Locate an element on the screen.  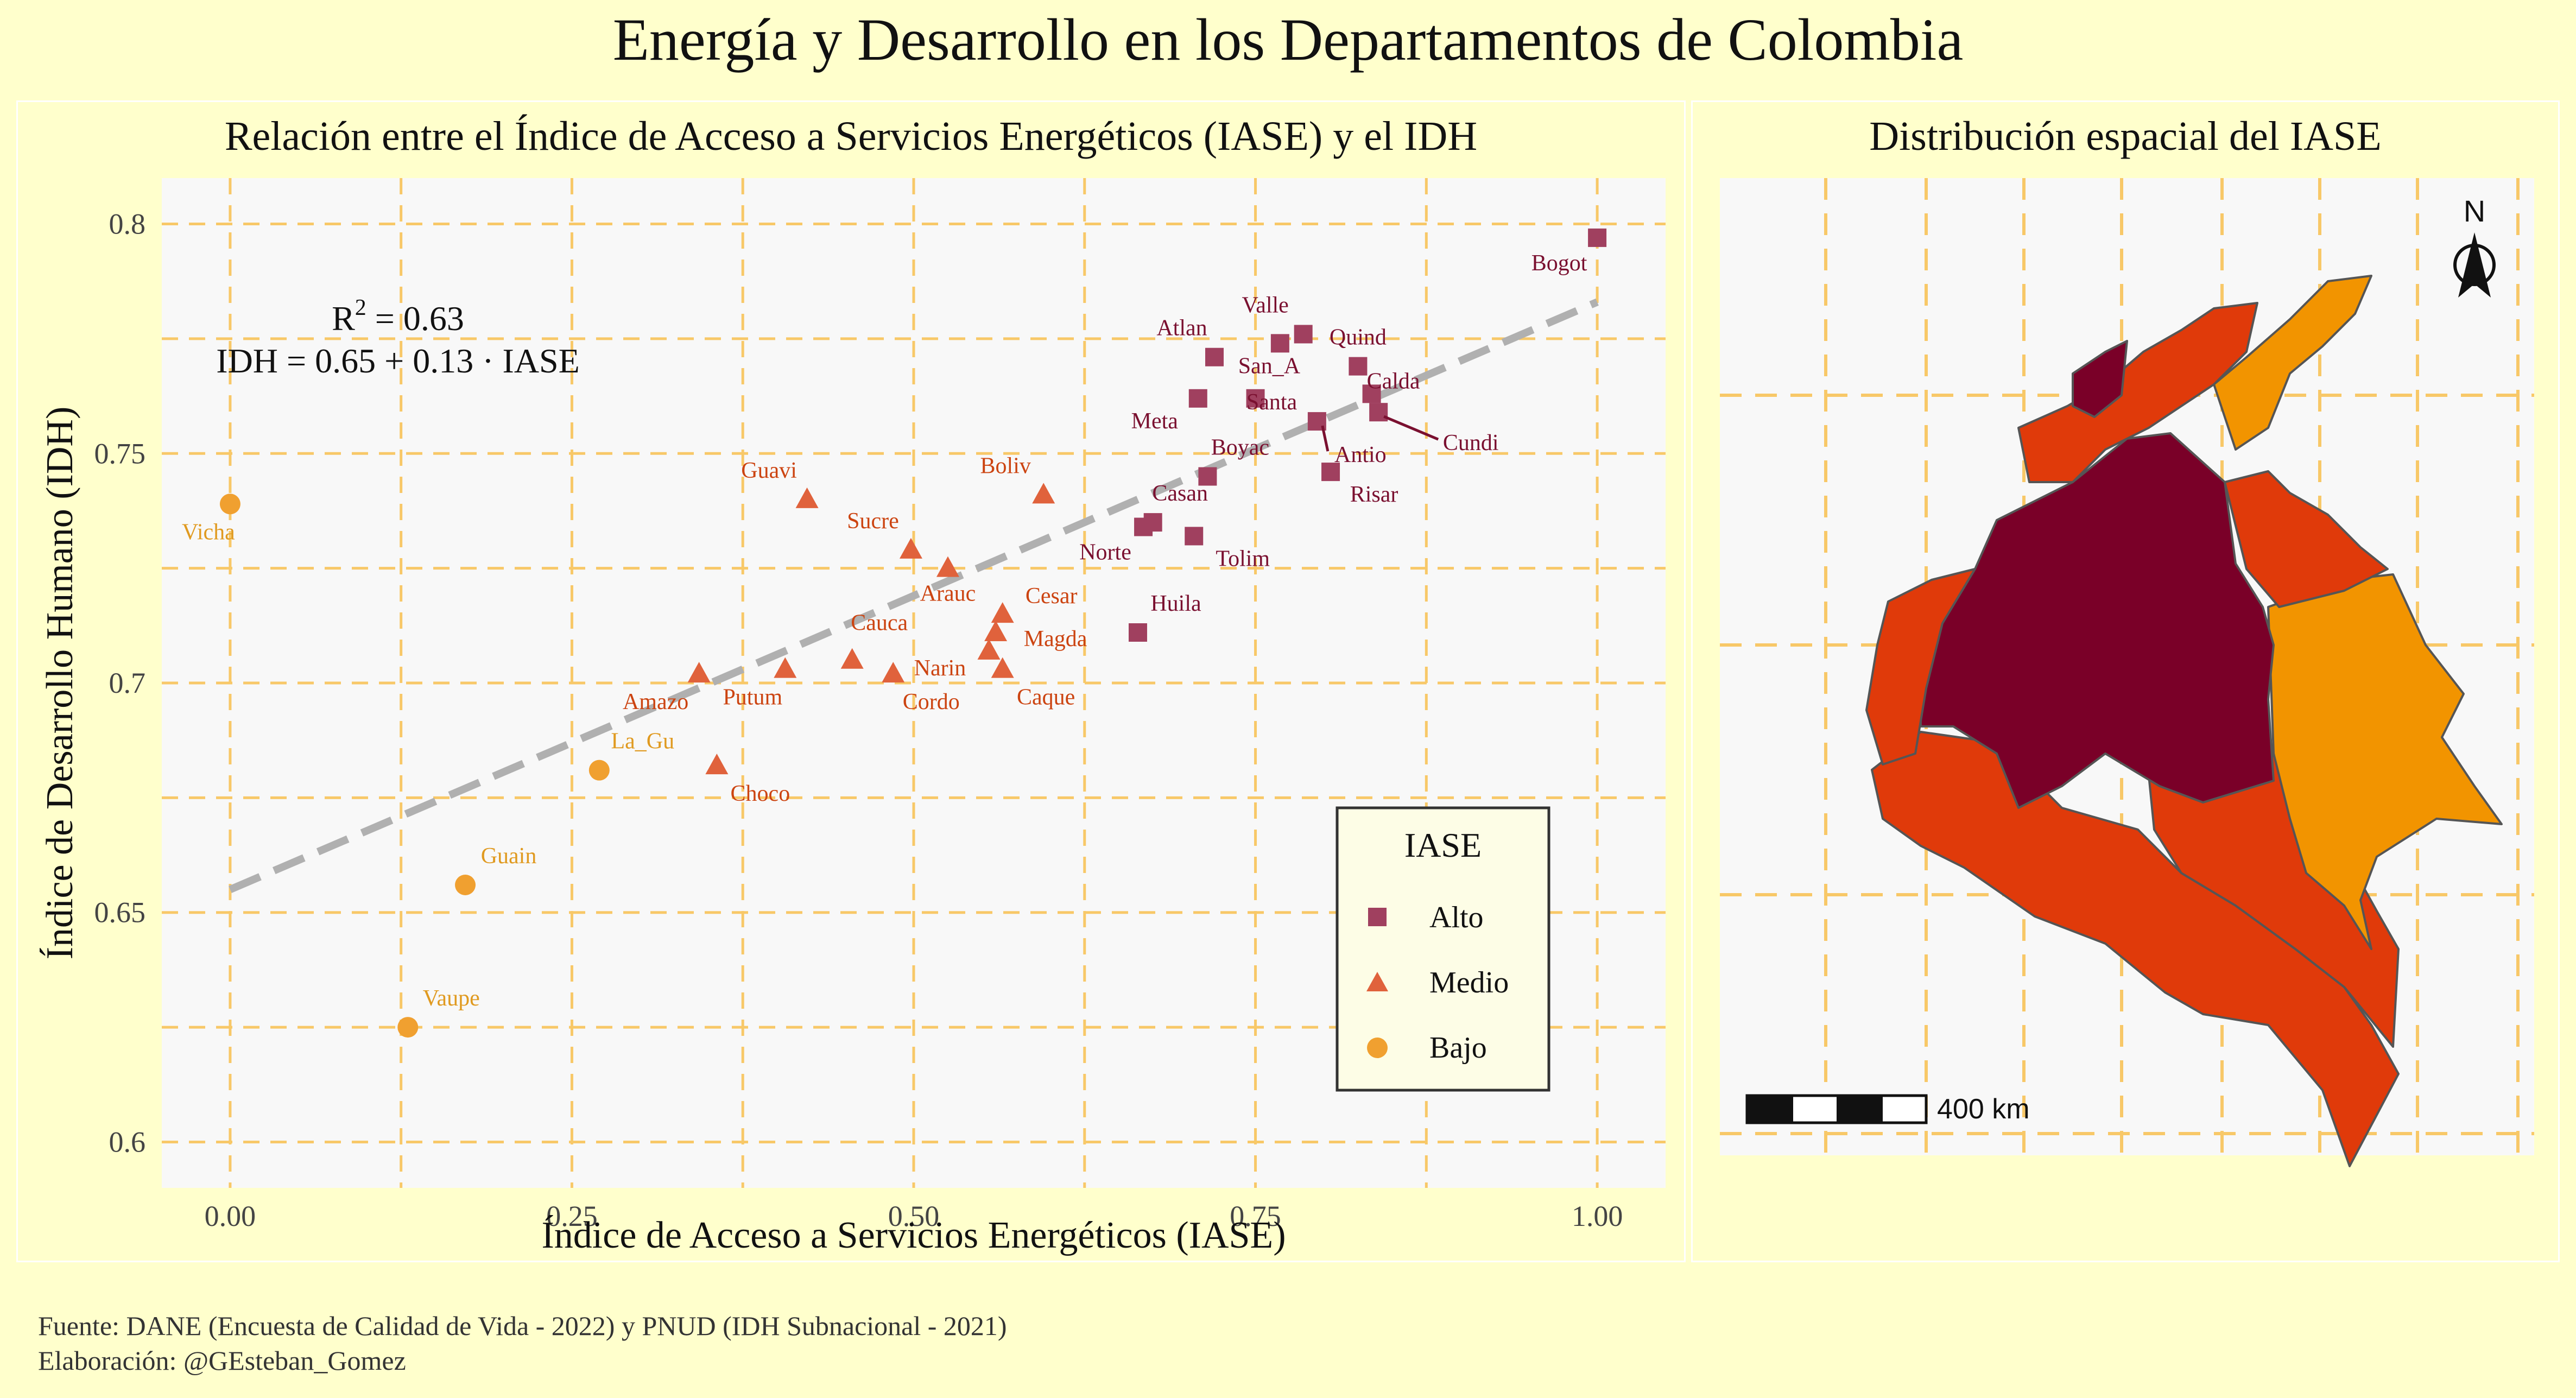
point-marker-Narin is located at coordinates (989, 649).